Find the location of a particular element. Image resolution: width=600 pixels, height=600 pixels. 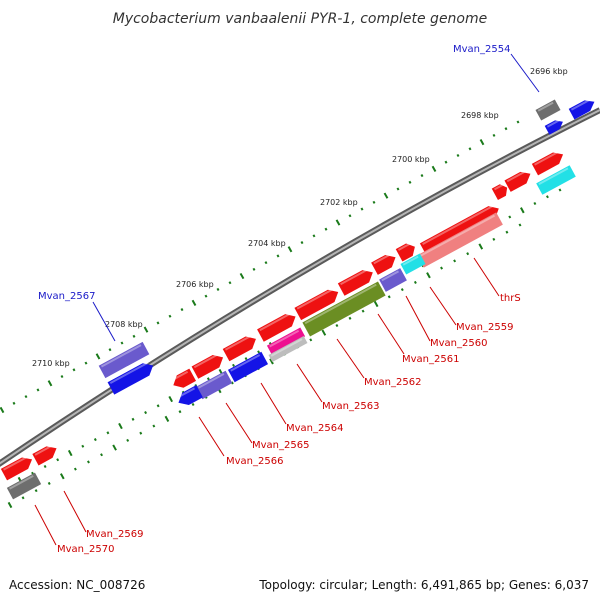

feature-olive is located at coordinates (344, 309).